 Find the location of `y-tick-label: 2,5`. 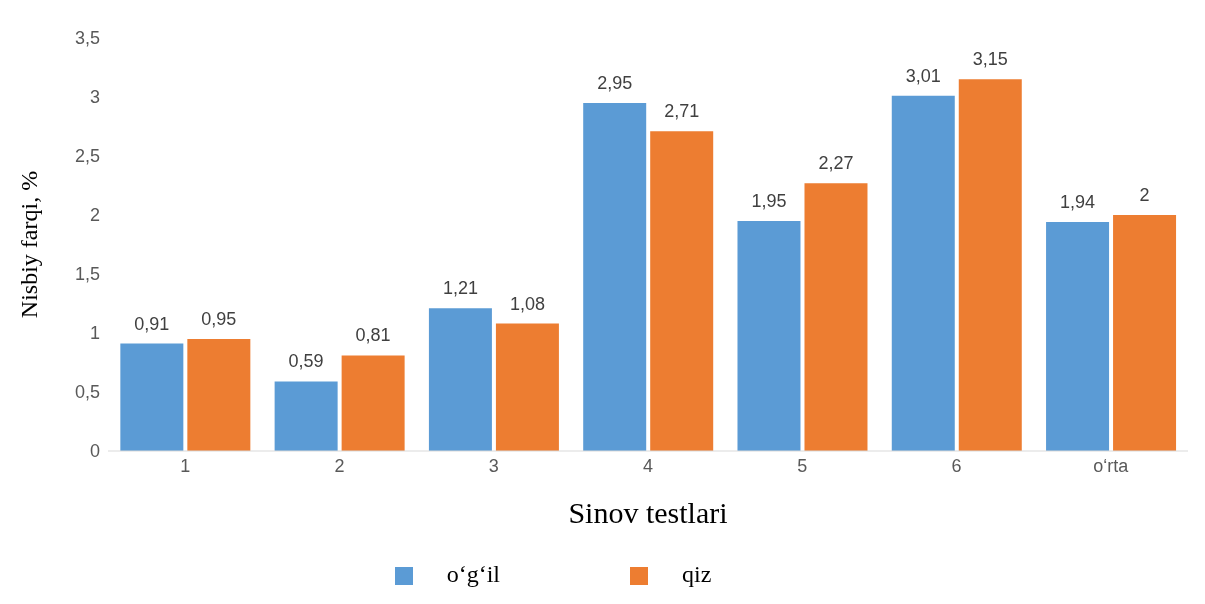

y-tick-label: 2,5 is located at coordinates (87, 156).